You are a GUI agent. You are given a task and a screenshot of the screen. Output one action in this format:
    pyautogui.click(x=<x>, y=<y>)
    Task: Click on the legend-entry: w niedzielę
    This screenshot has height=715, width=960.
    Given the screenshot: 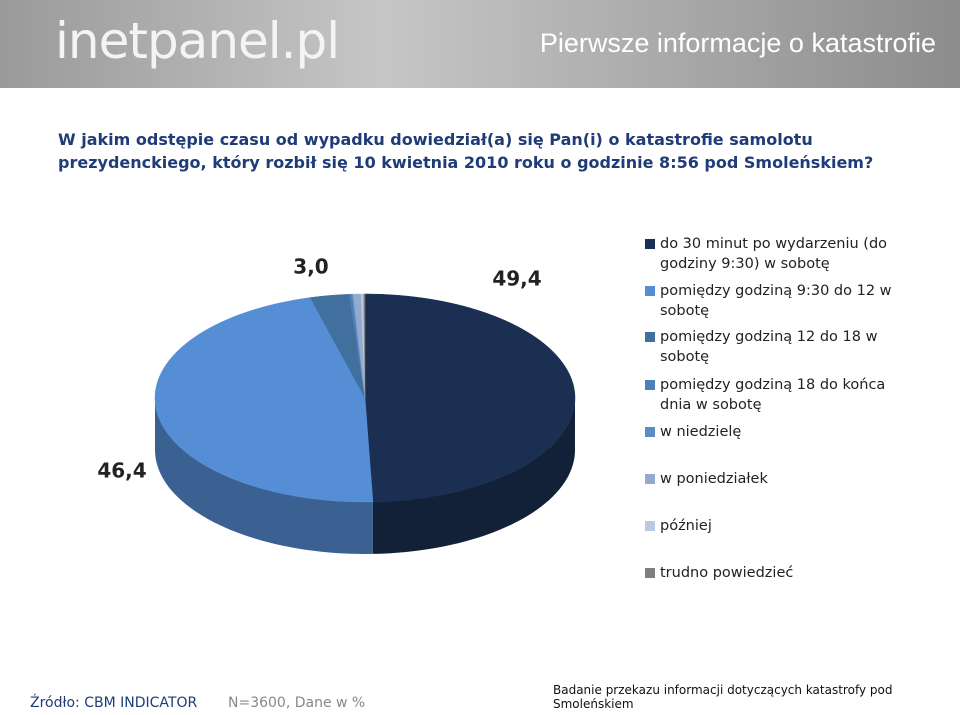 What is the action you would take?
    pyautogui.click(x=772, y=432)
    